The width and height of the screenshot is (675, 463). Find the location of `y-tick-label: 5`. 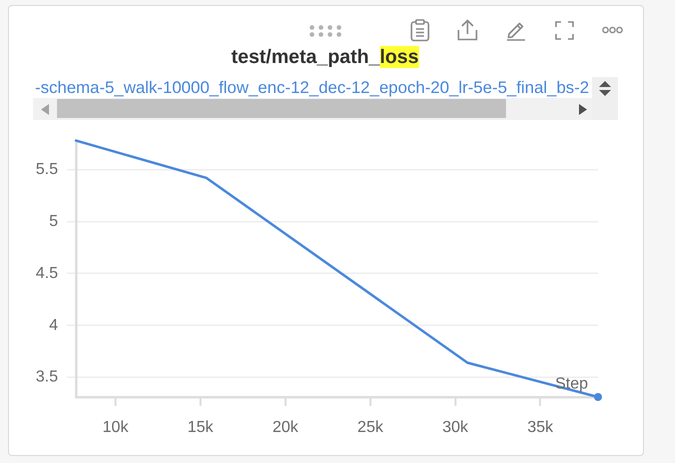

y-tick-label: 5 is located at coordinates (53, 221).